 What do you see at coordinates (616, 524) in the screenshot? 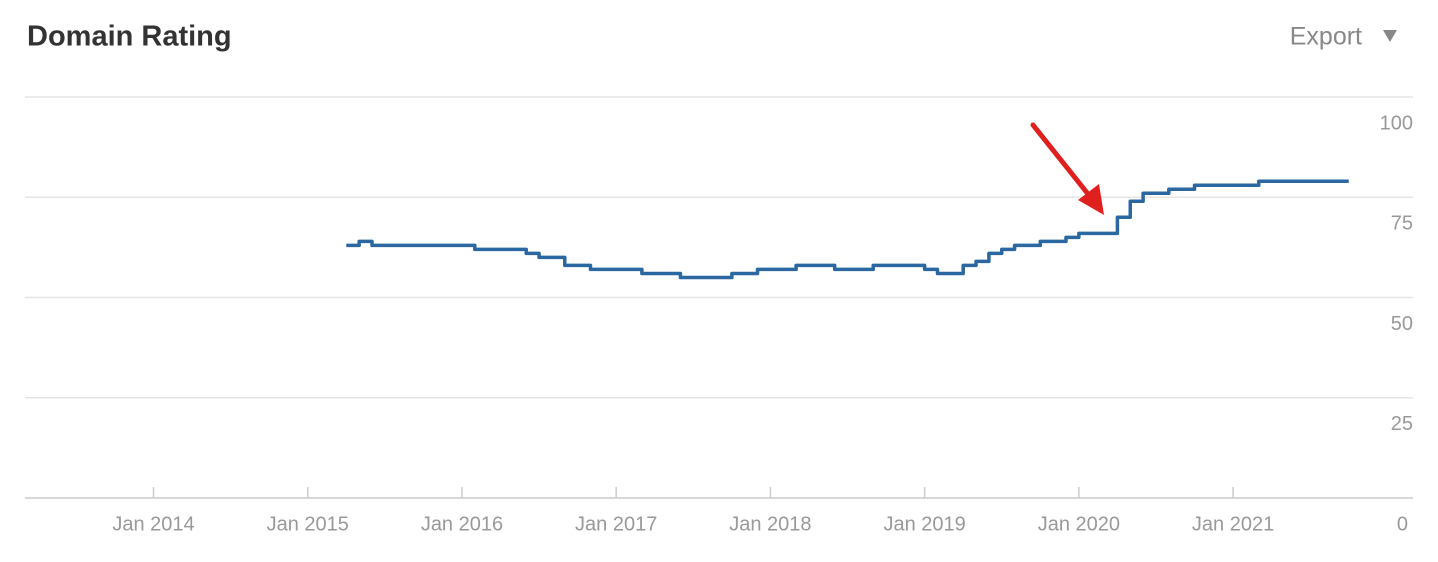
I see `x-tick-label: Jan 2017` at bounding box center [616, 524].